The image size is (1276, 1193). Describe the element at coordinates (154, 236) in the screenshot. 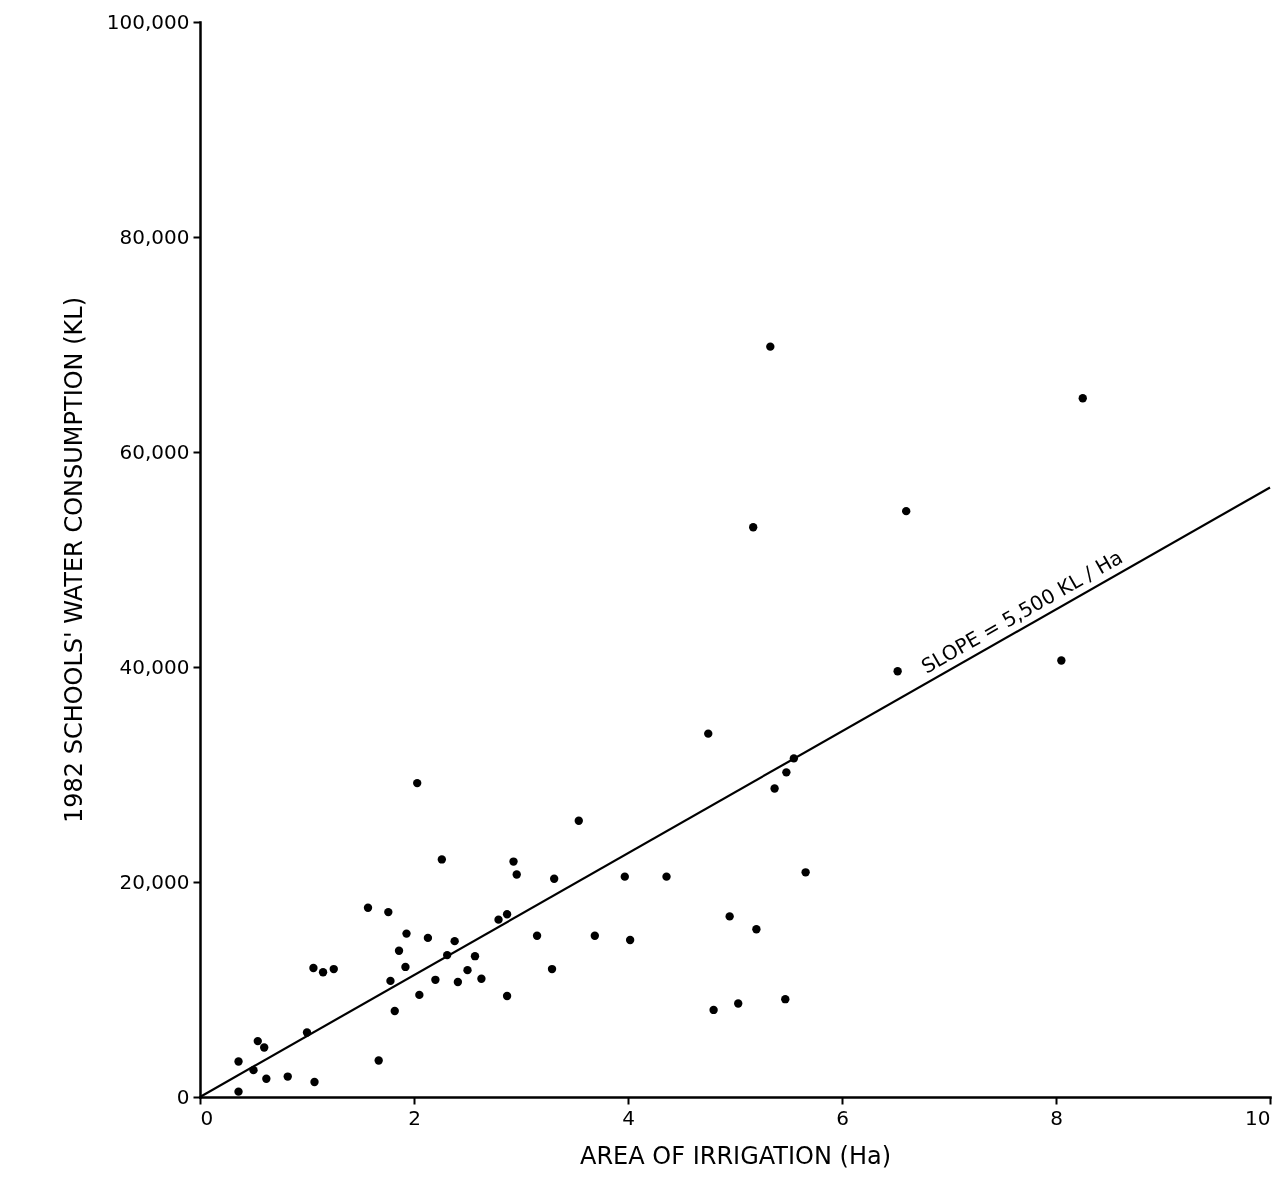

I see `y-tick-label: 80,000` at that location.